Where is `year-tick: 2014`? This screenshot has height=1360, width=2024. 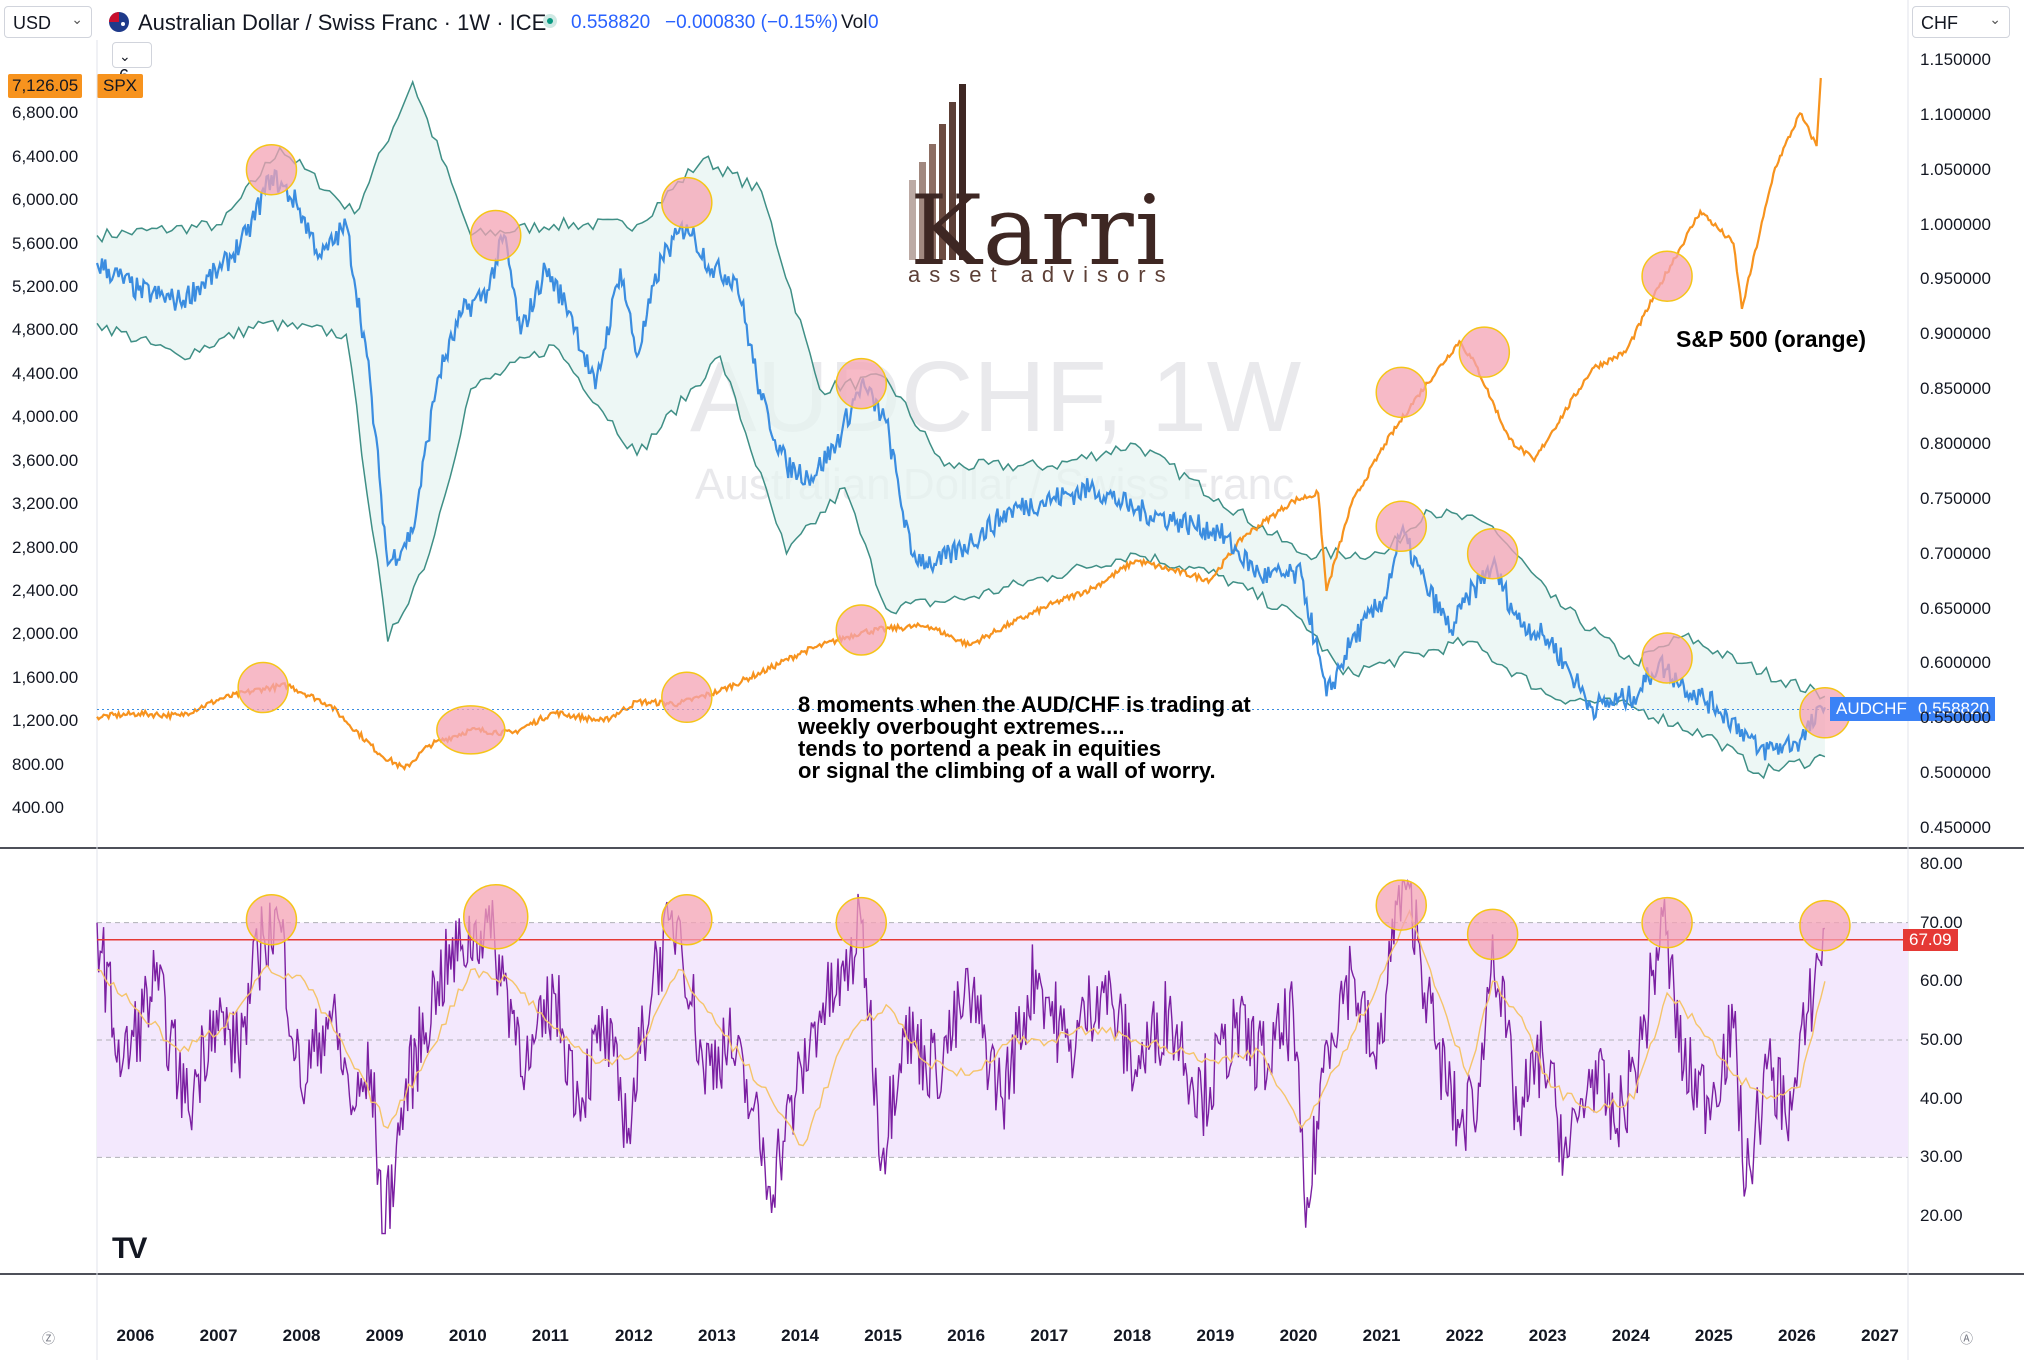 year-tick: 2014 is located at coordinates (800, 1335).